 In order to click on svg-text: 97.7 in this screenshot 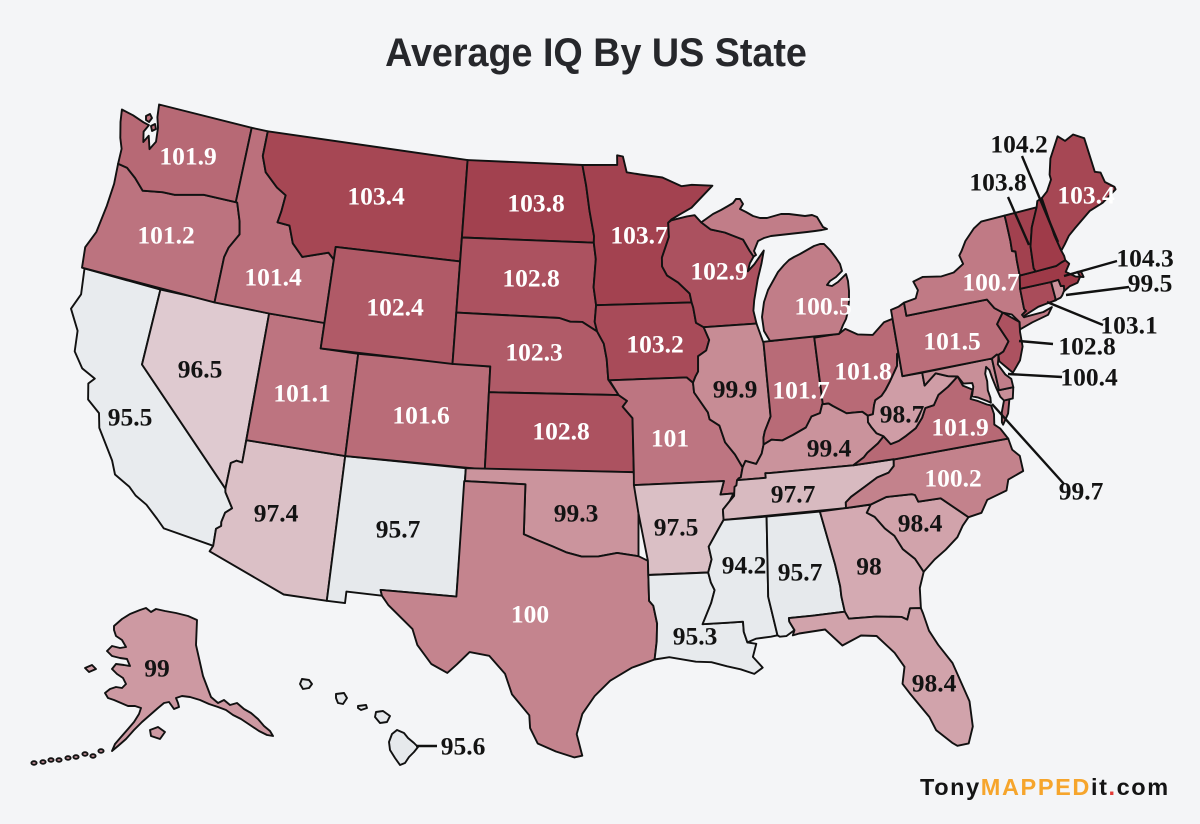, I will do `click(793, 494)`.